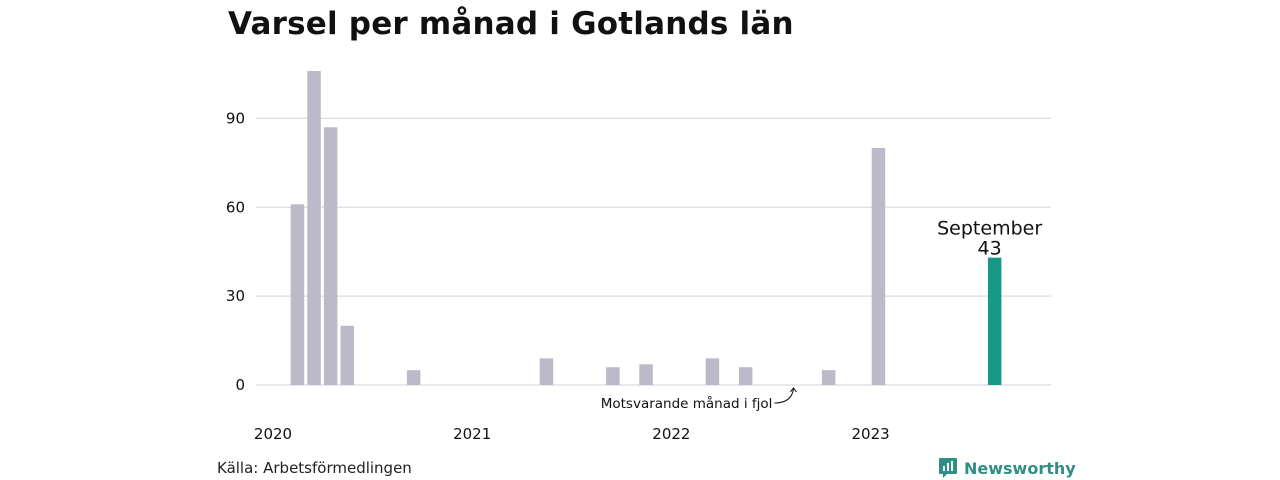  What do you see at coordinates (235, 296) in the screenshot?
I see `y-tick-label: 30` at bounding box center [235, 296].